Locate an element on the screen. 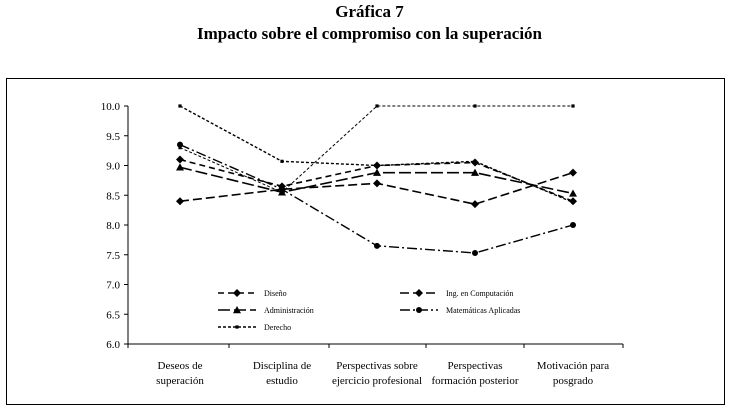 The image size is (739, 413). legend-label: Diseño is located at coordinates (275, 293).